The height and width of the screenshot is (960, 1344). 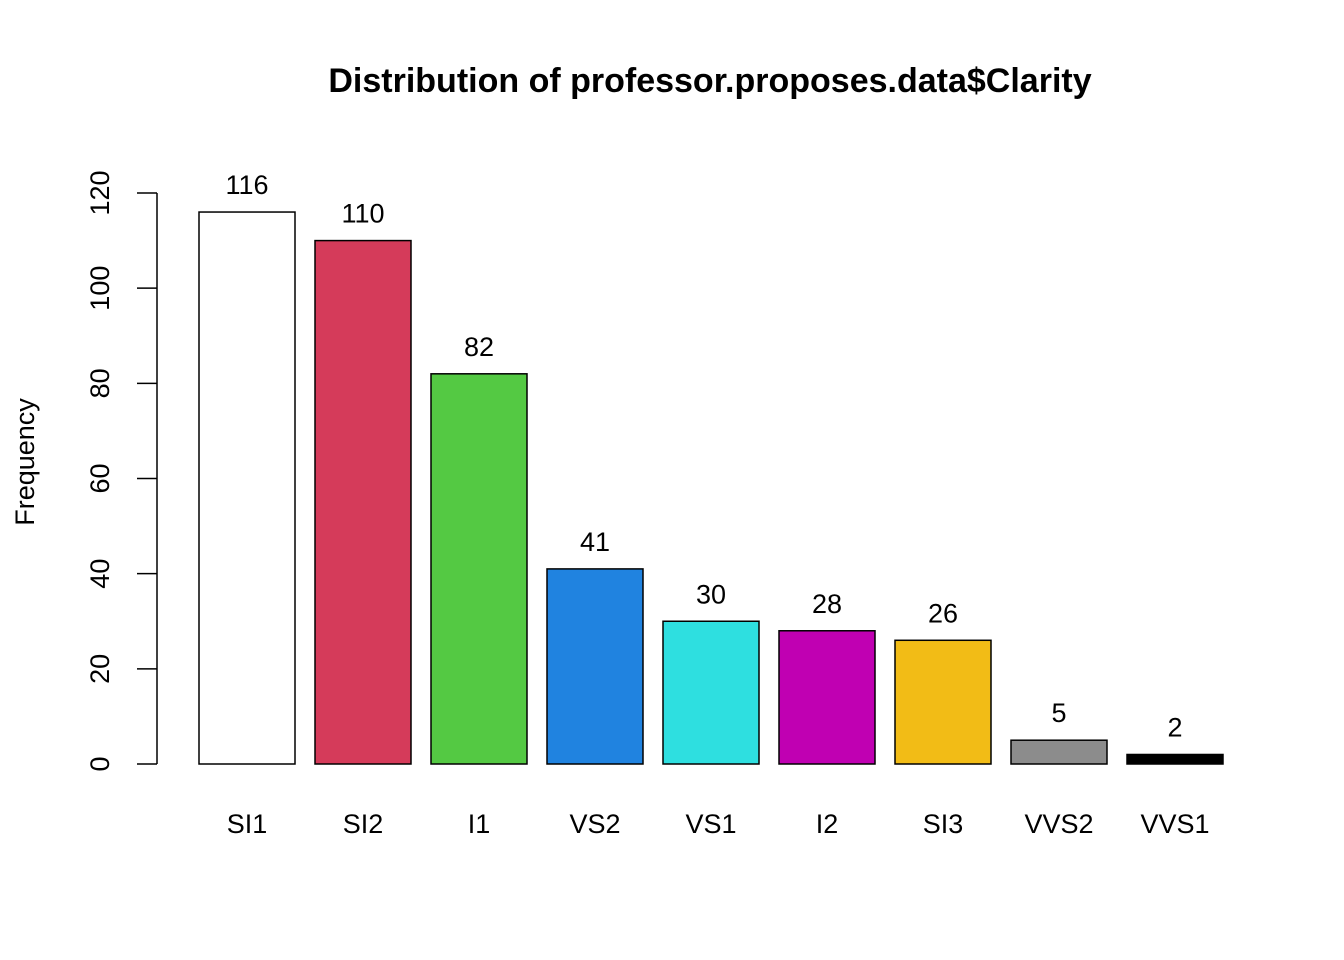 I want to click on bar-vs1, so click(x=711, y=692).